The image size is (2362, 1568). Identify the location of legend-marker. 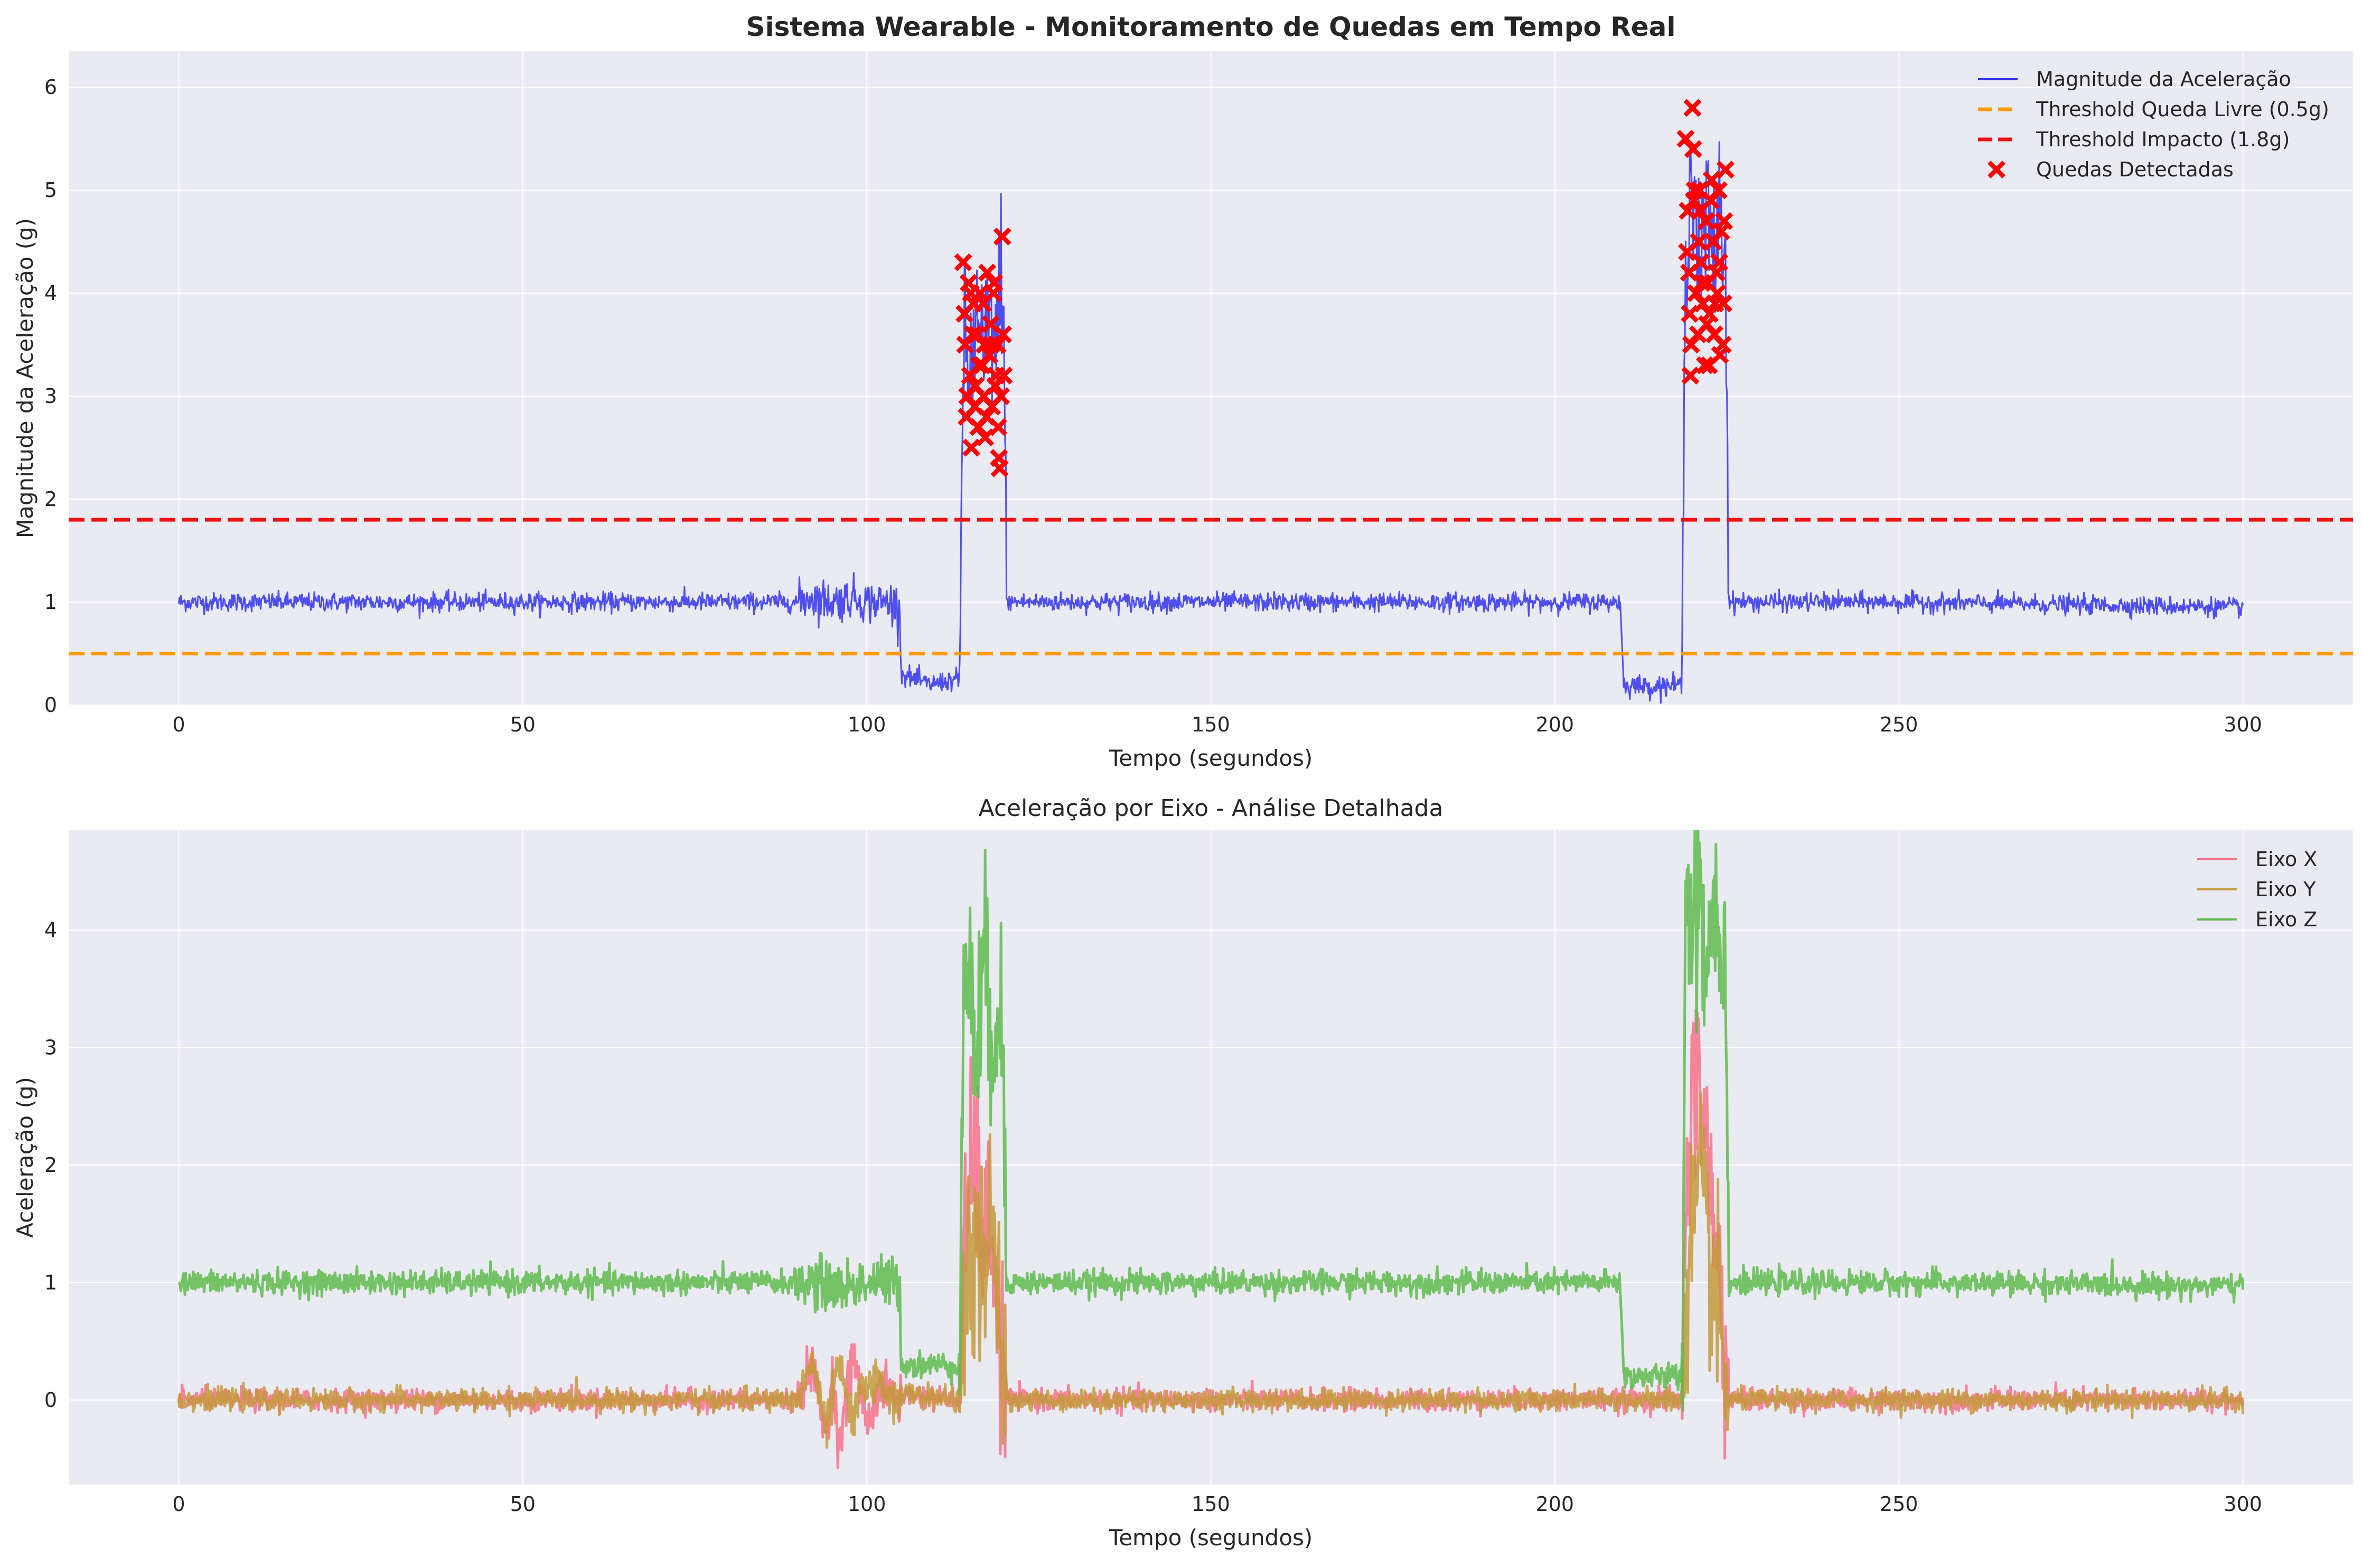
(1997, 170).